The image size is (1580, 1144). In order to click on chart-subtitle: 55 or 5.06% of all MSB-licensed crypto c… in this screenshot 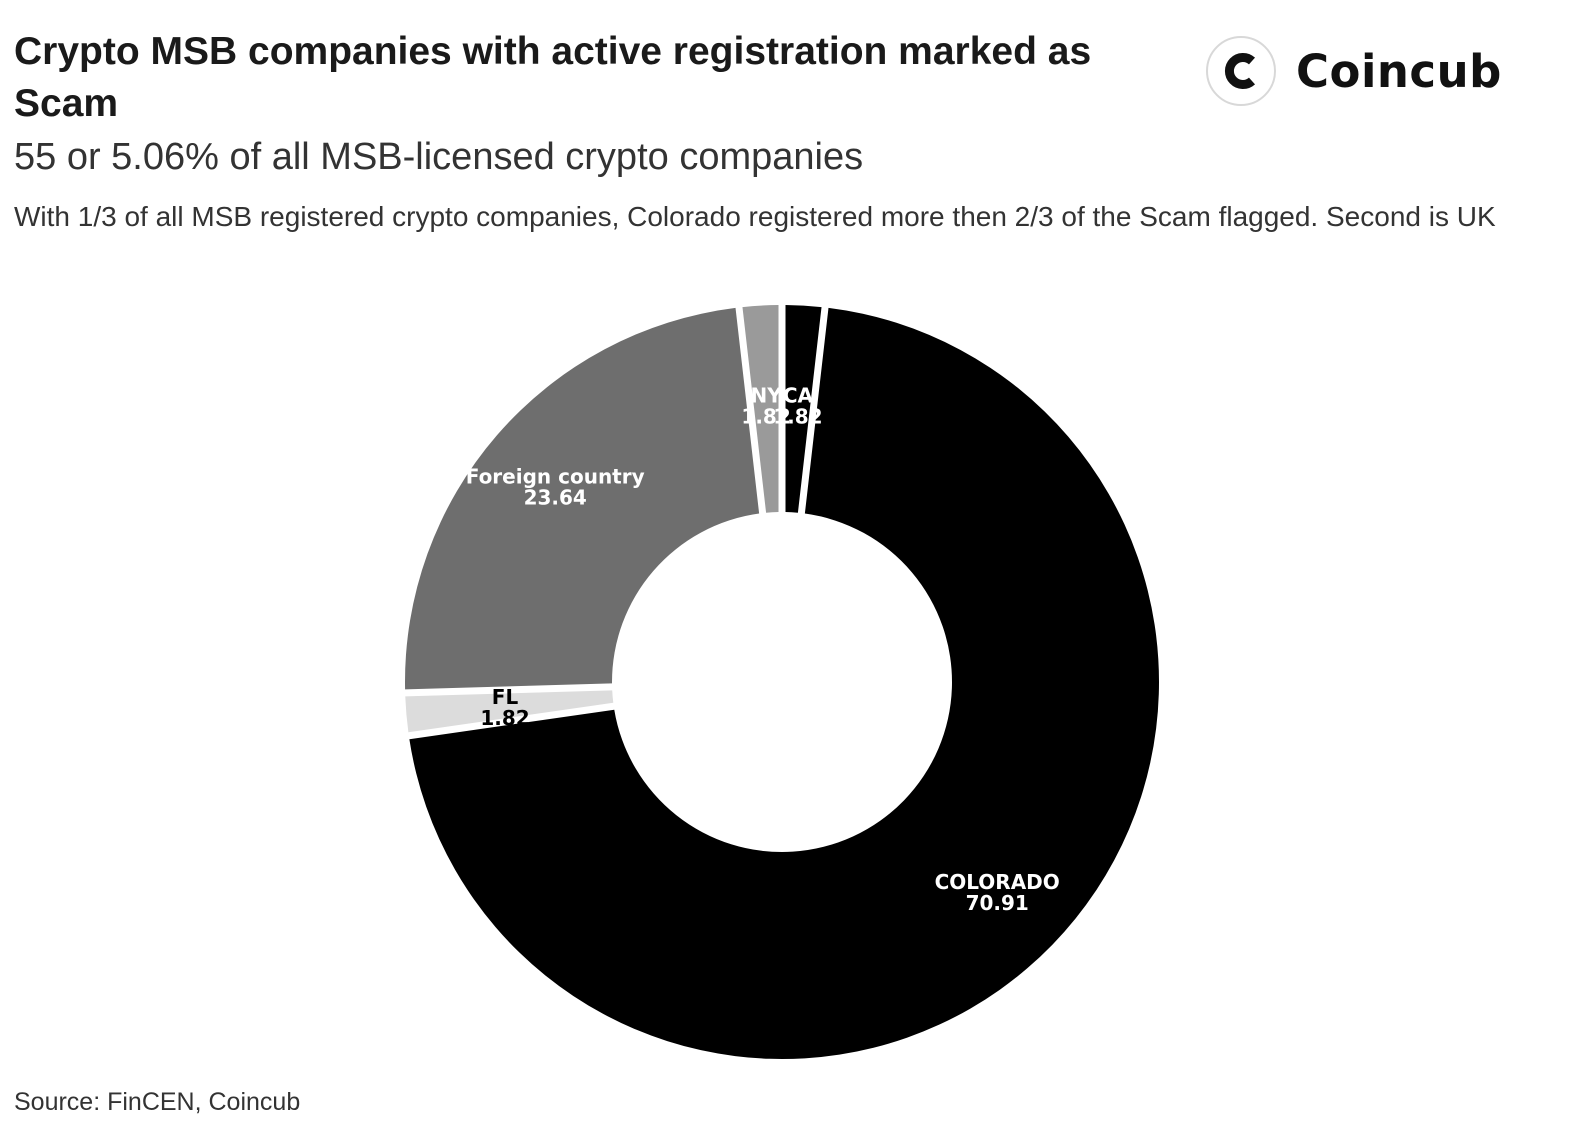, I will do `click(439, 157)`.